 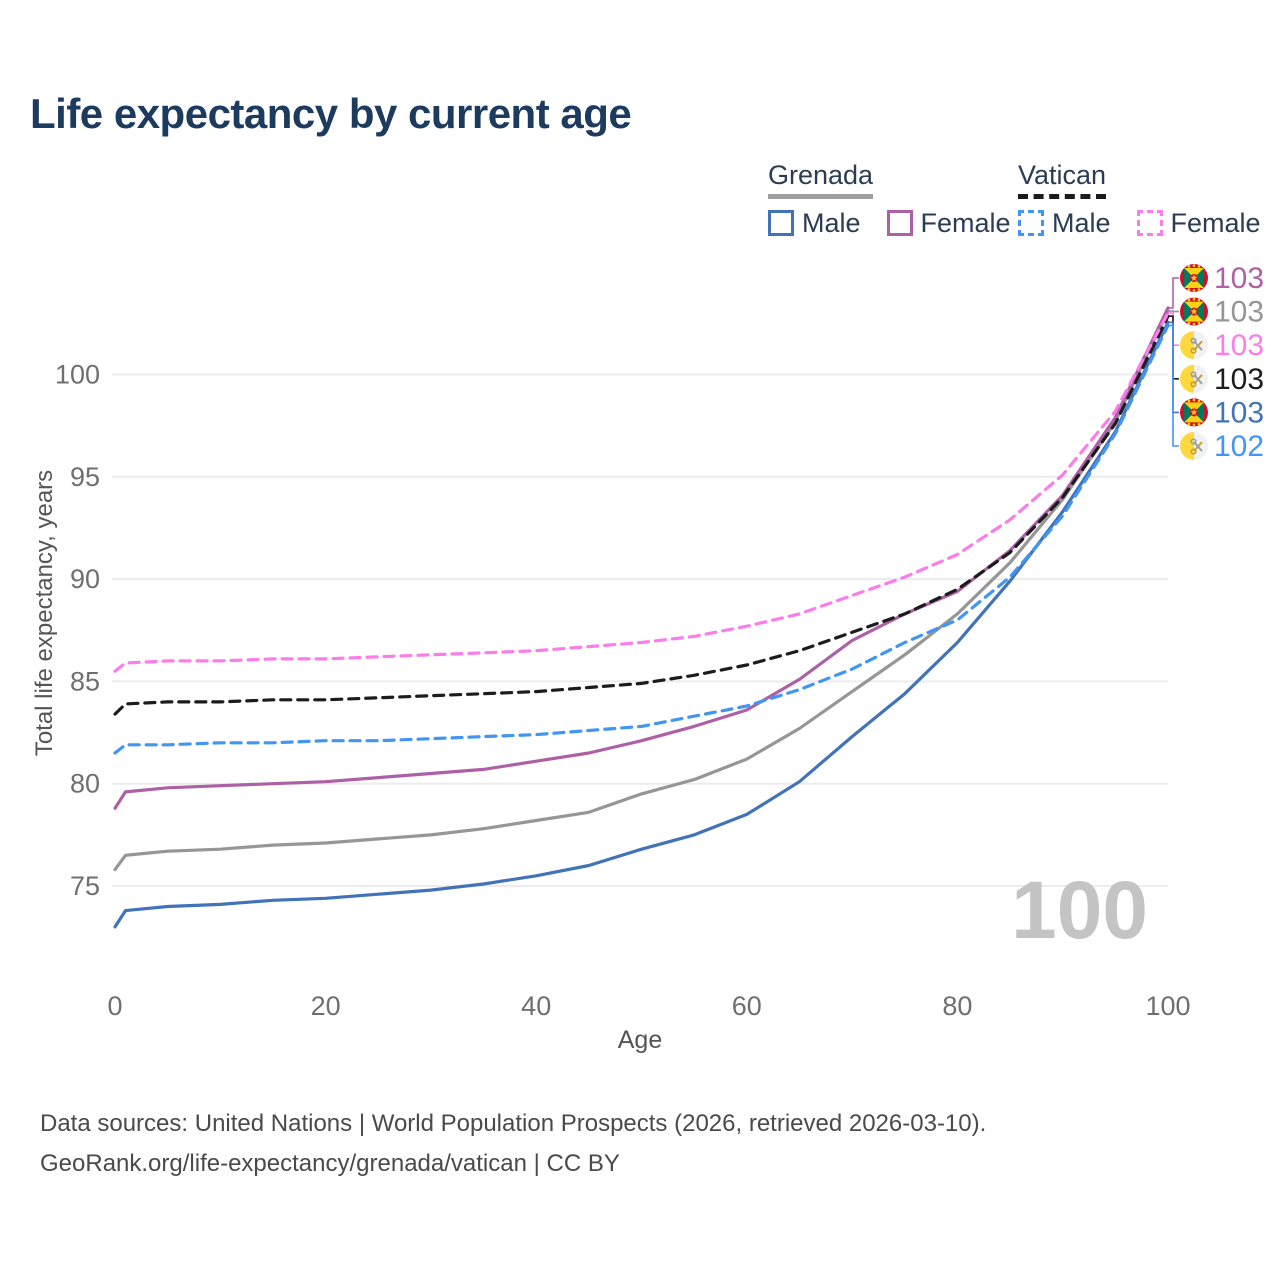 What do you see at coordinates (85, 579) in the screenshot?
I see `y-tick-label: 90` at bounding box center [85, 579].